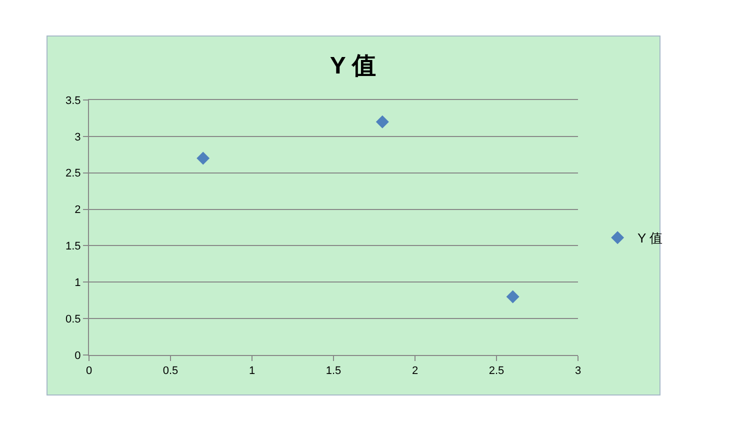 The image size is (730, 445). What do you see at coordinates (73, 319) in the screenshot?
I see `y-tick-label: 0.5` at bounding box center [73, 319].